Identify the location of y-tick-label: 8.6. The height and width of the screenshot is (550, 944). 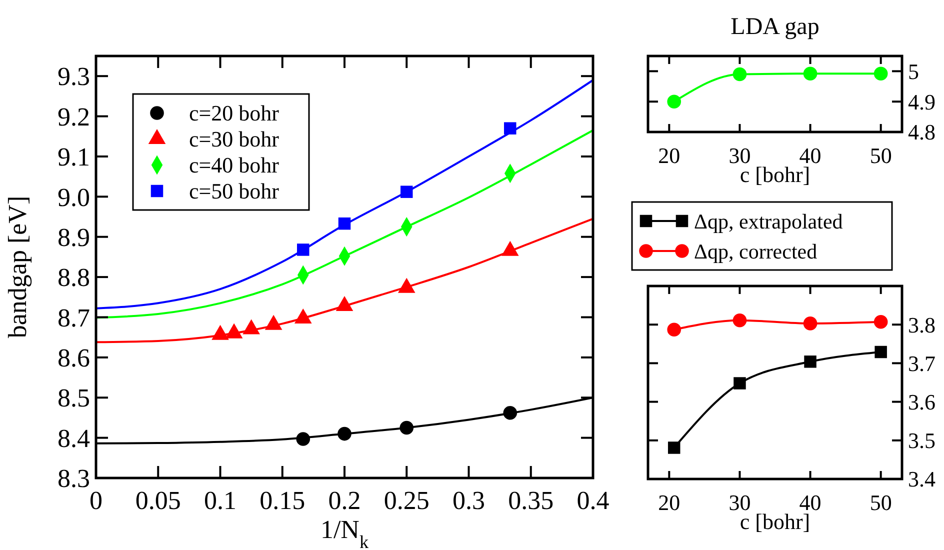
(74, 358).